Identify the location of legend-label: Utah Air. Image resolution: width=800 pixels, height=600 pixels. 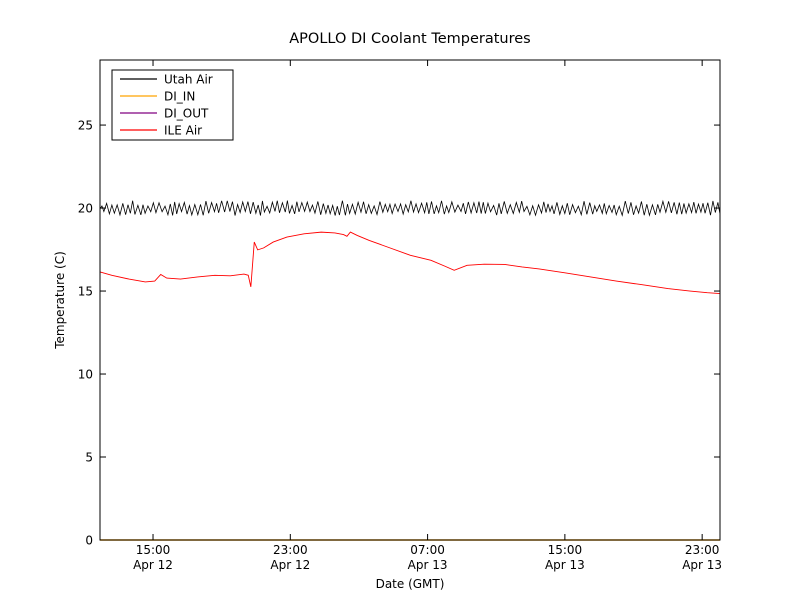
(188, 80).